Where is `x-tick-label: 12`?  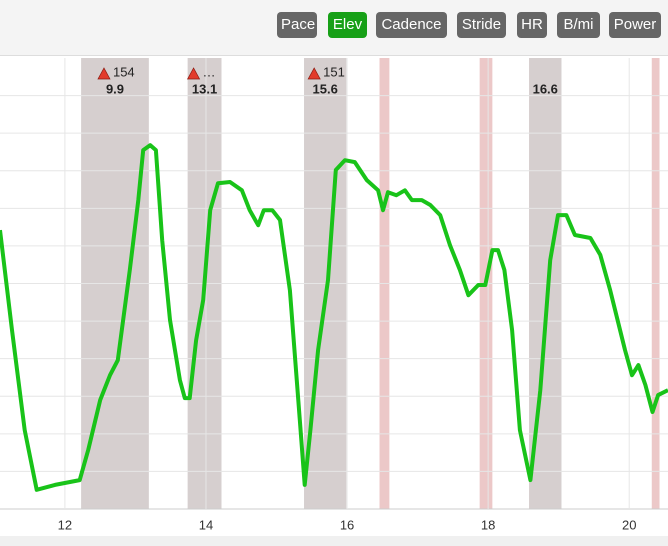 x-tick-label: 12 is located at coordinates (65, 524).